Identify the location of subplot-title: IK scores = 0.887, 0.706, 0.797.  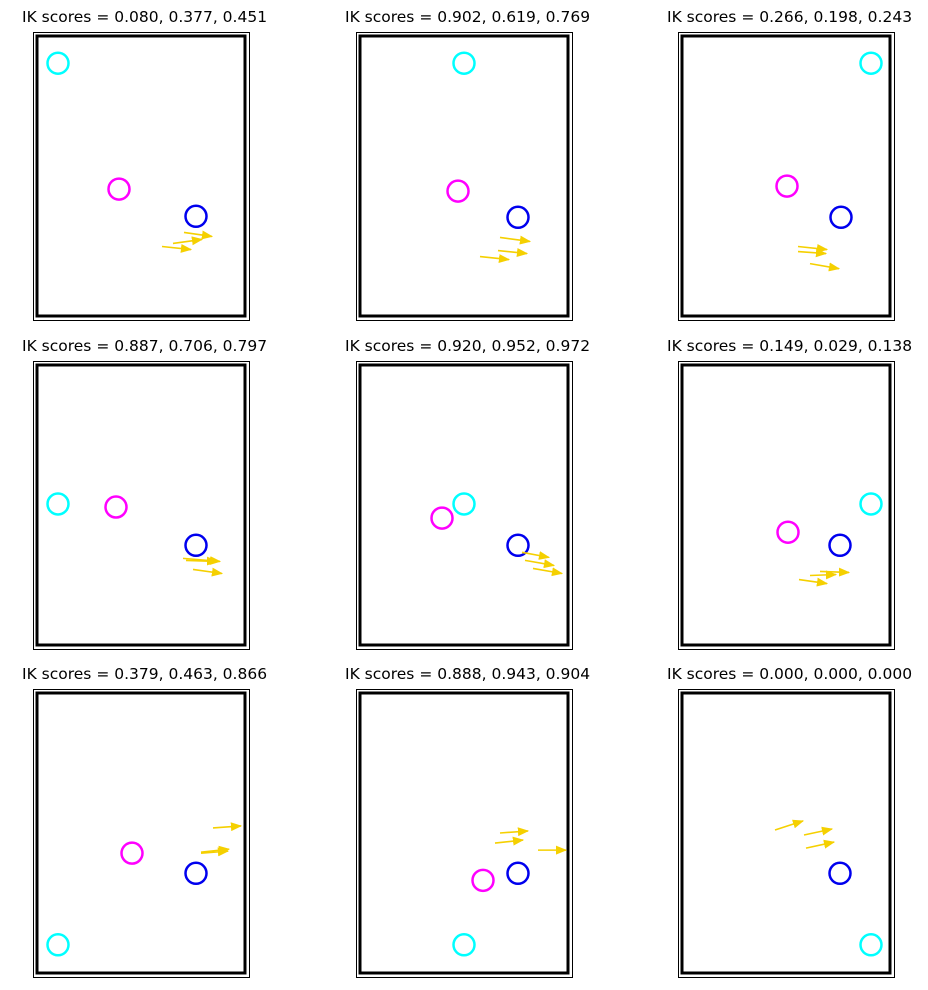
(145, 346).